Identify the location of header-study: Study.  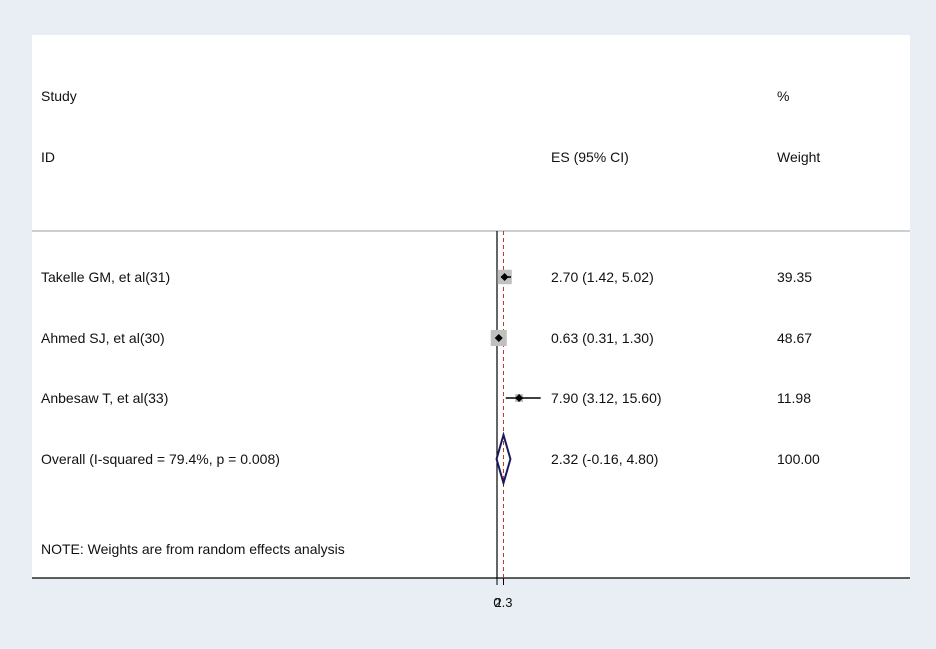
(59, 96).